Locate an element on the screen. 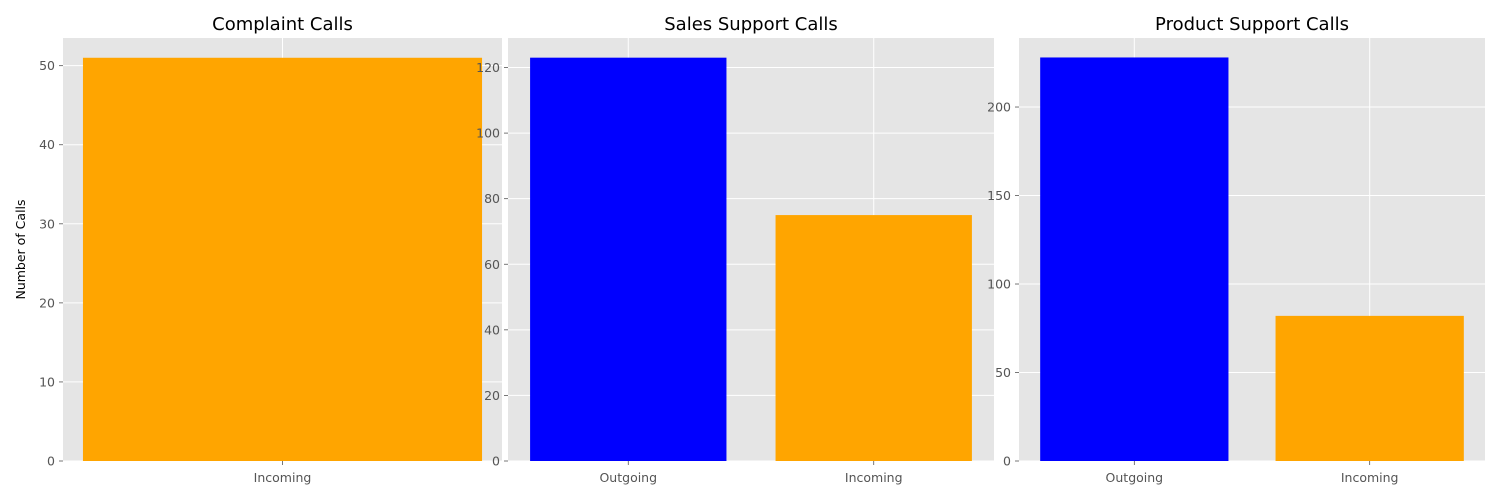 Image resolution: width=1500 pixels, height=500 pixels. y-tick-label: 120 is located at coordinates (488, 67).